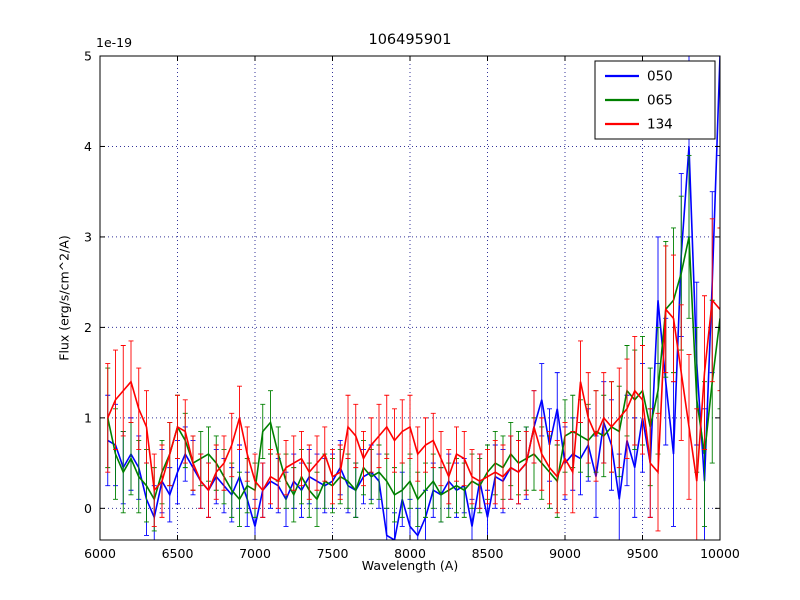 The width and height of the screenshot is (800, 600). I want to click on x-tick-label: 10000, so click(720, 553).